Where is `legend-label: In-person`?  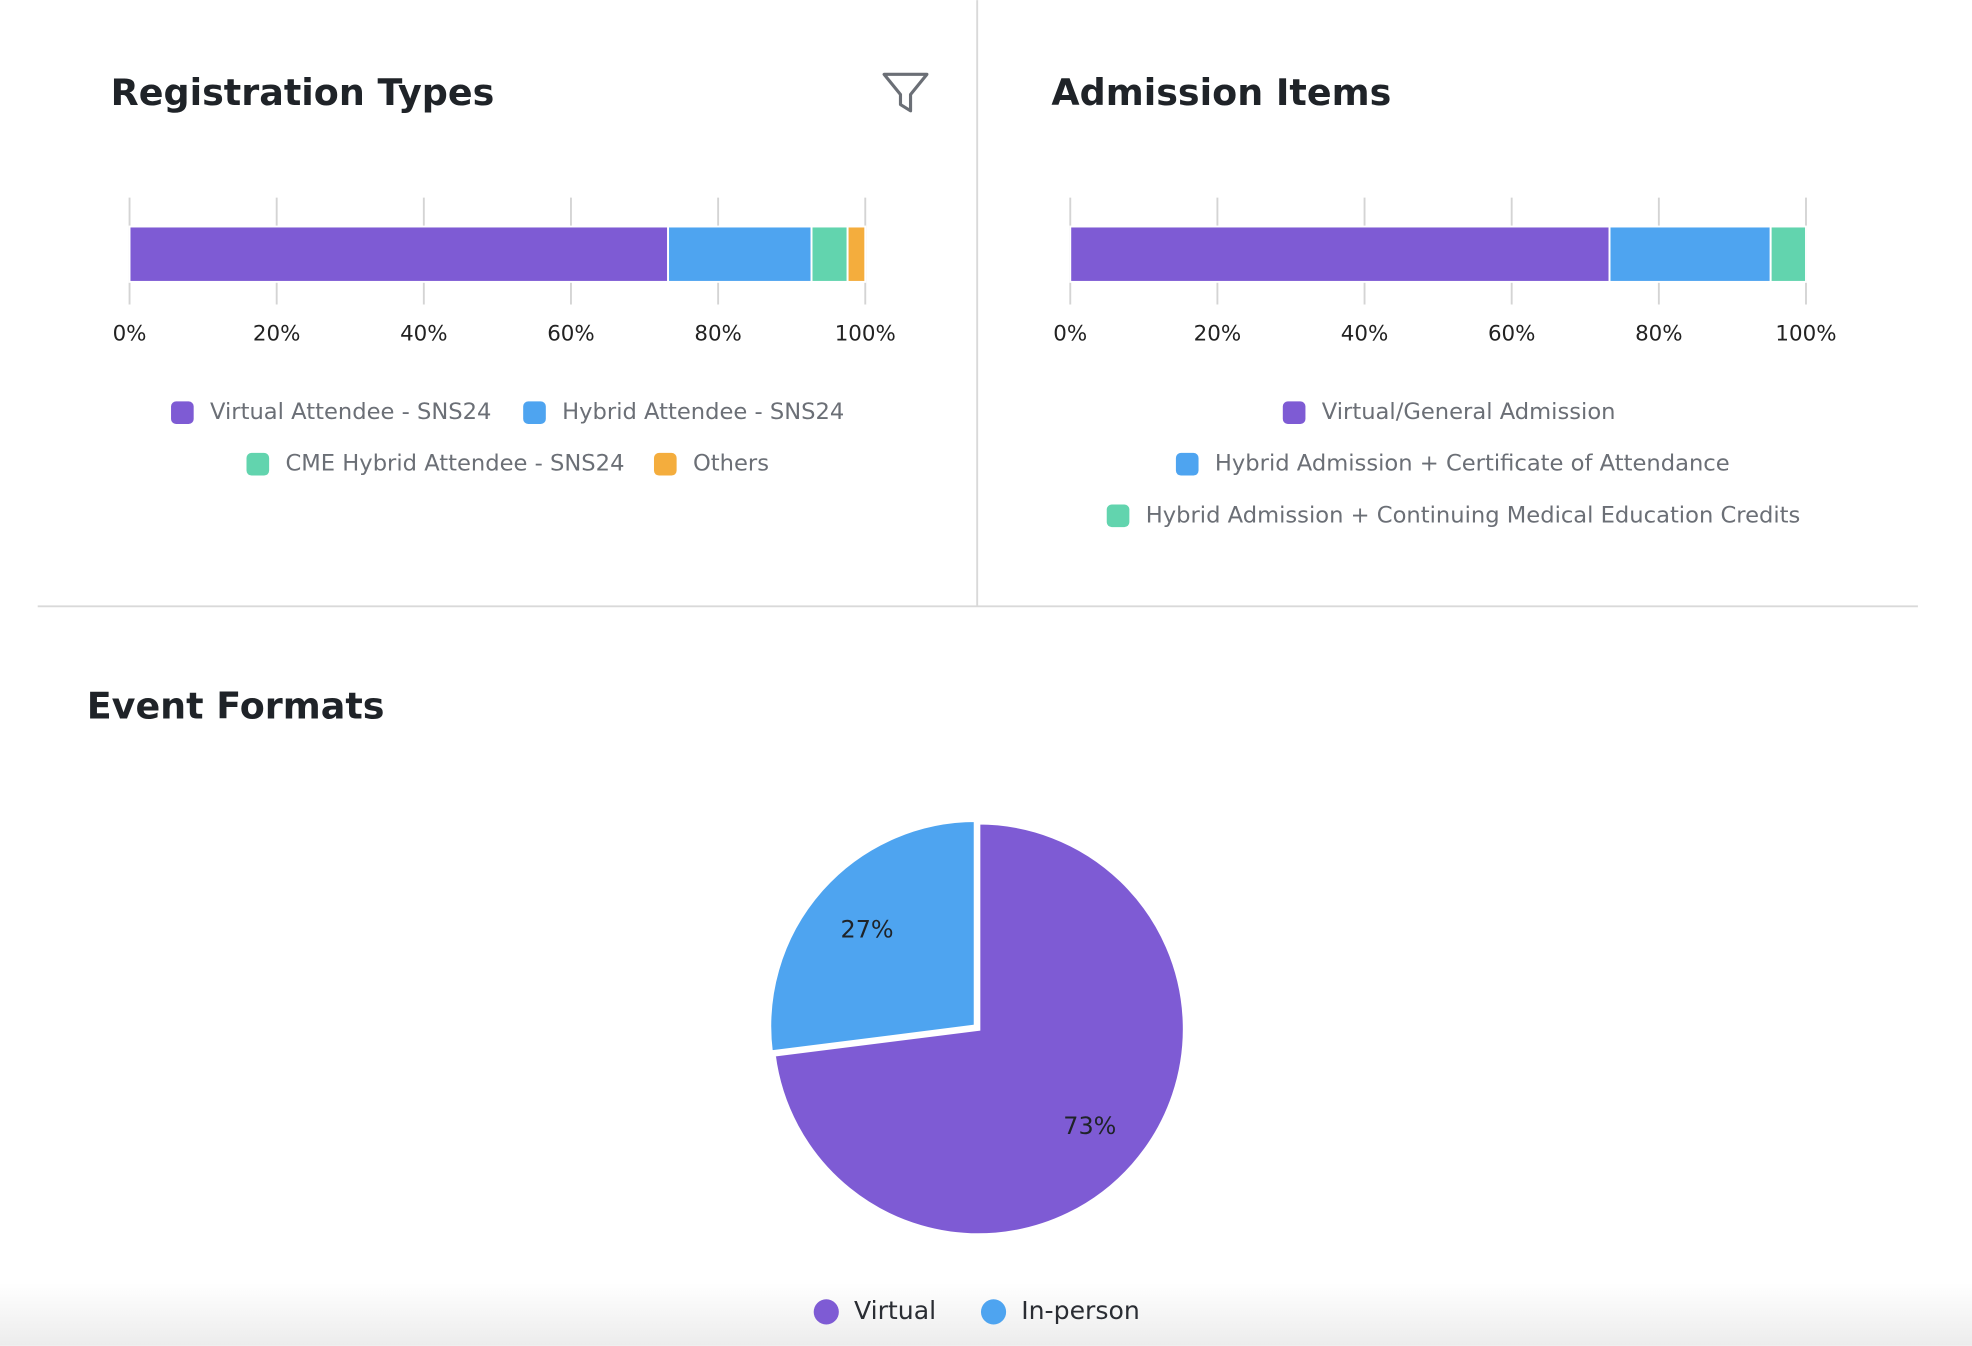 legend-label: In-person is located at coordinates (1080, 1310).